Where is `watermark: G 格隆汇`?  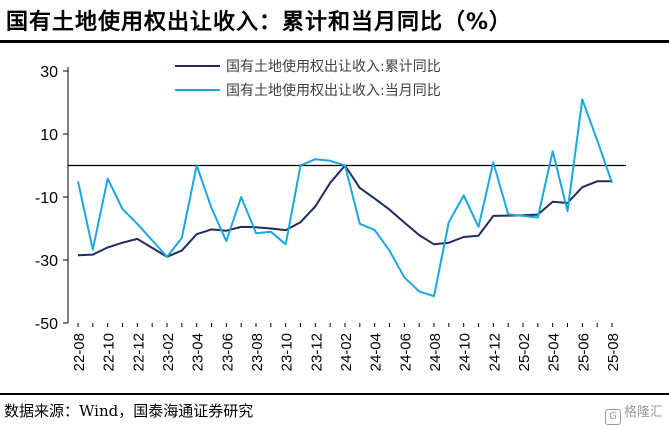
watermark: G 格隆汇 is located at coordinates (633, 413).